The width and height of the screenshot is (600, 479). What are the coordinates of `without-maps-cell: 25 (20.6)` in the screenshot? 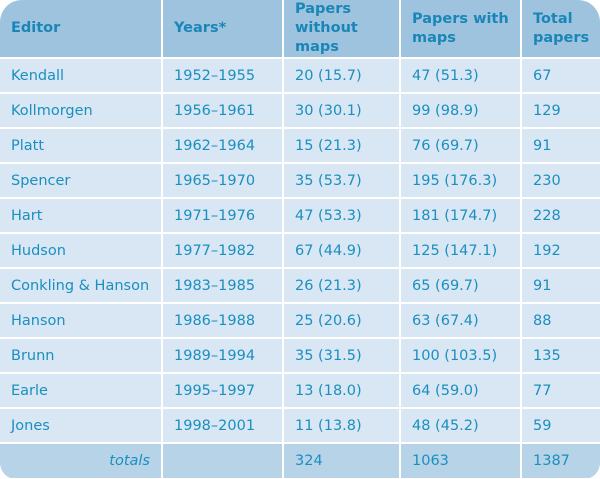 It's located at (341, 320).